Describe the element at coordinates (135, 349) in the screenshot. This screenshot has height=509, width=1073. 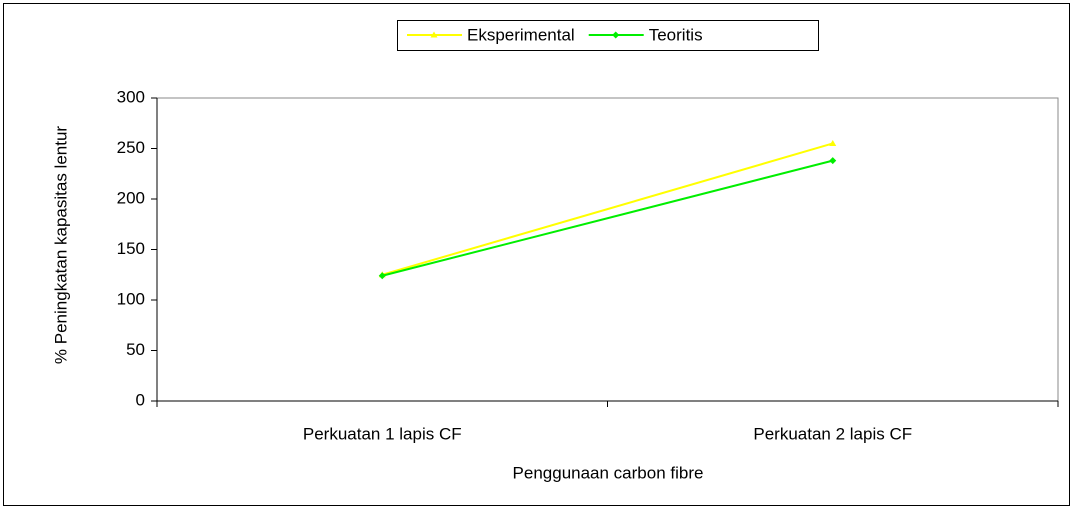
I see `y-tick-label: 50` at that location.